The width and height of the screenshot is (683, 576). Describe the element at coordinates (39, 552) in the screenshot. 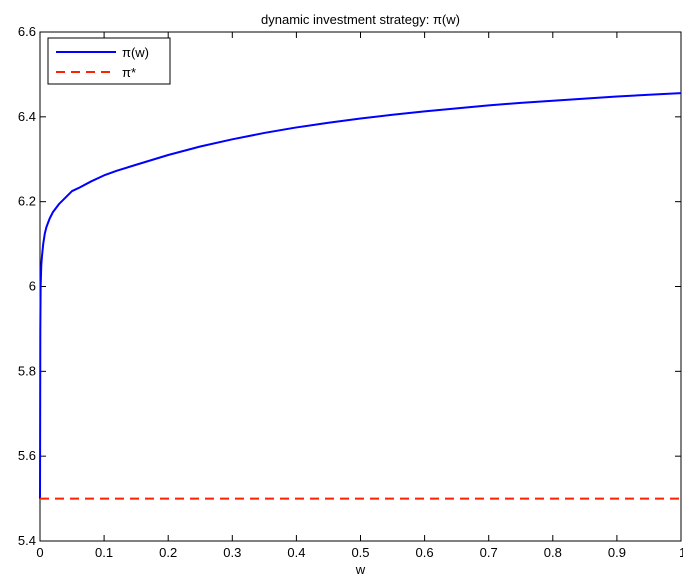

I see `x-tick-label: 0` at that location.